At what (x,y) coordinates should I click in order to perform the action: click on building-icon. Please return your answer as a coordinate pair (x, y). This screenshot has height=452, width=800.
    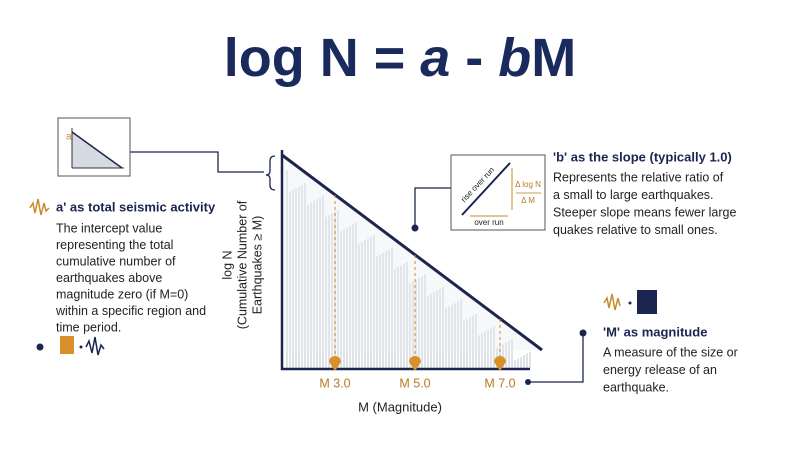
    Looking at the image, I should click on (647, 302).